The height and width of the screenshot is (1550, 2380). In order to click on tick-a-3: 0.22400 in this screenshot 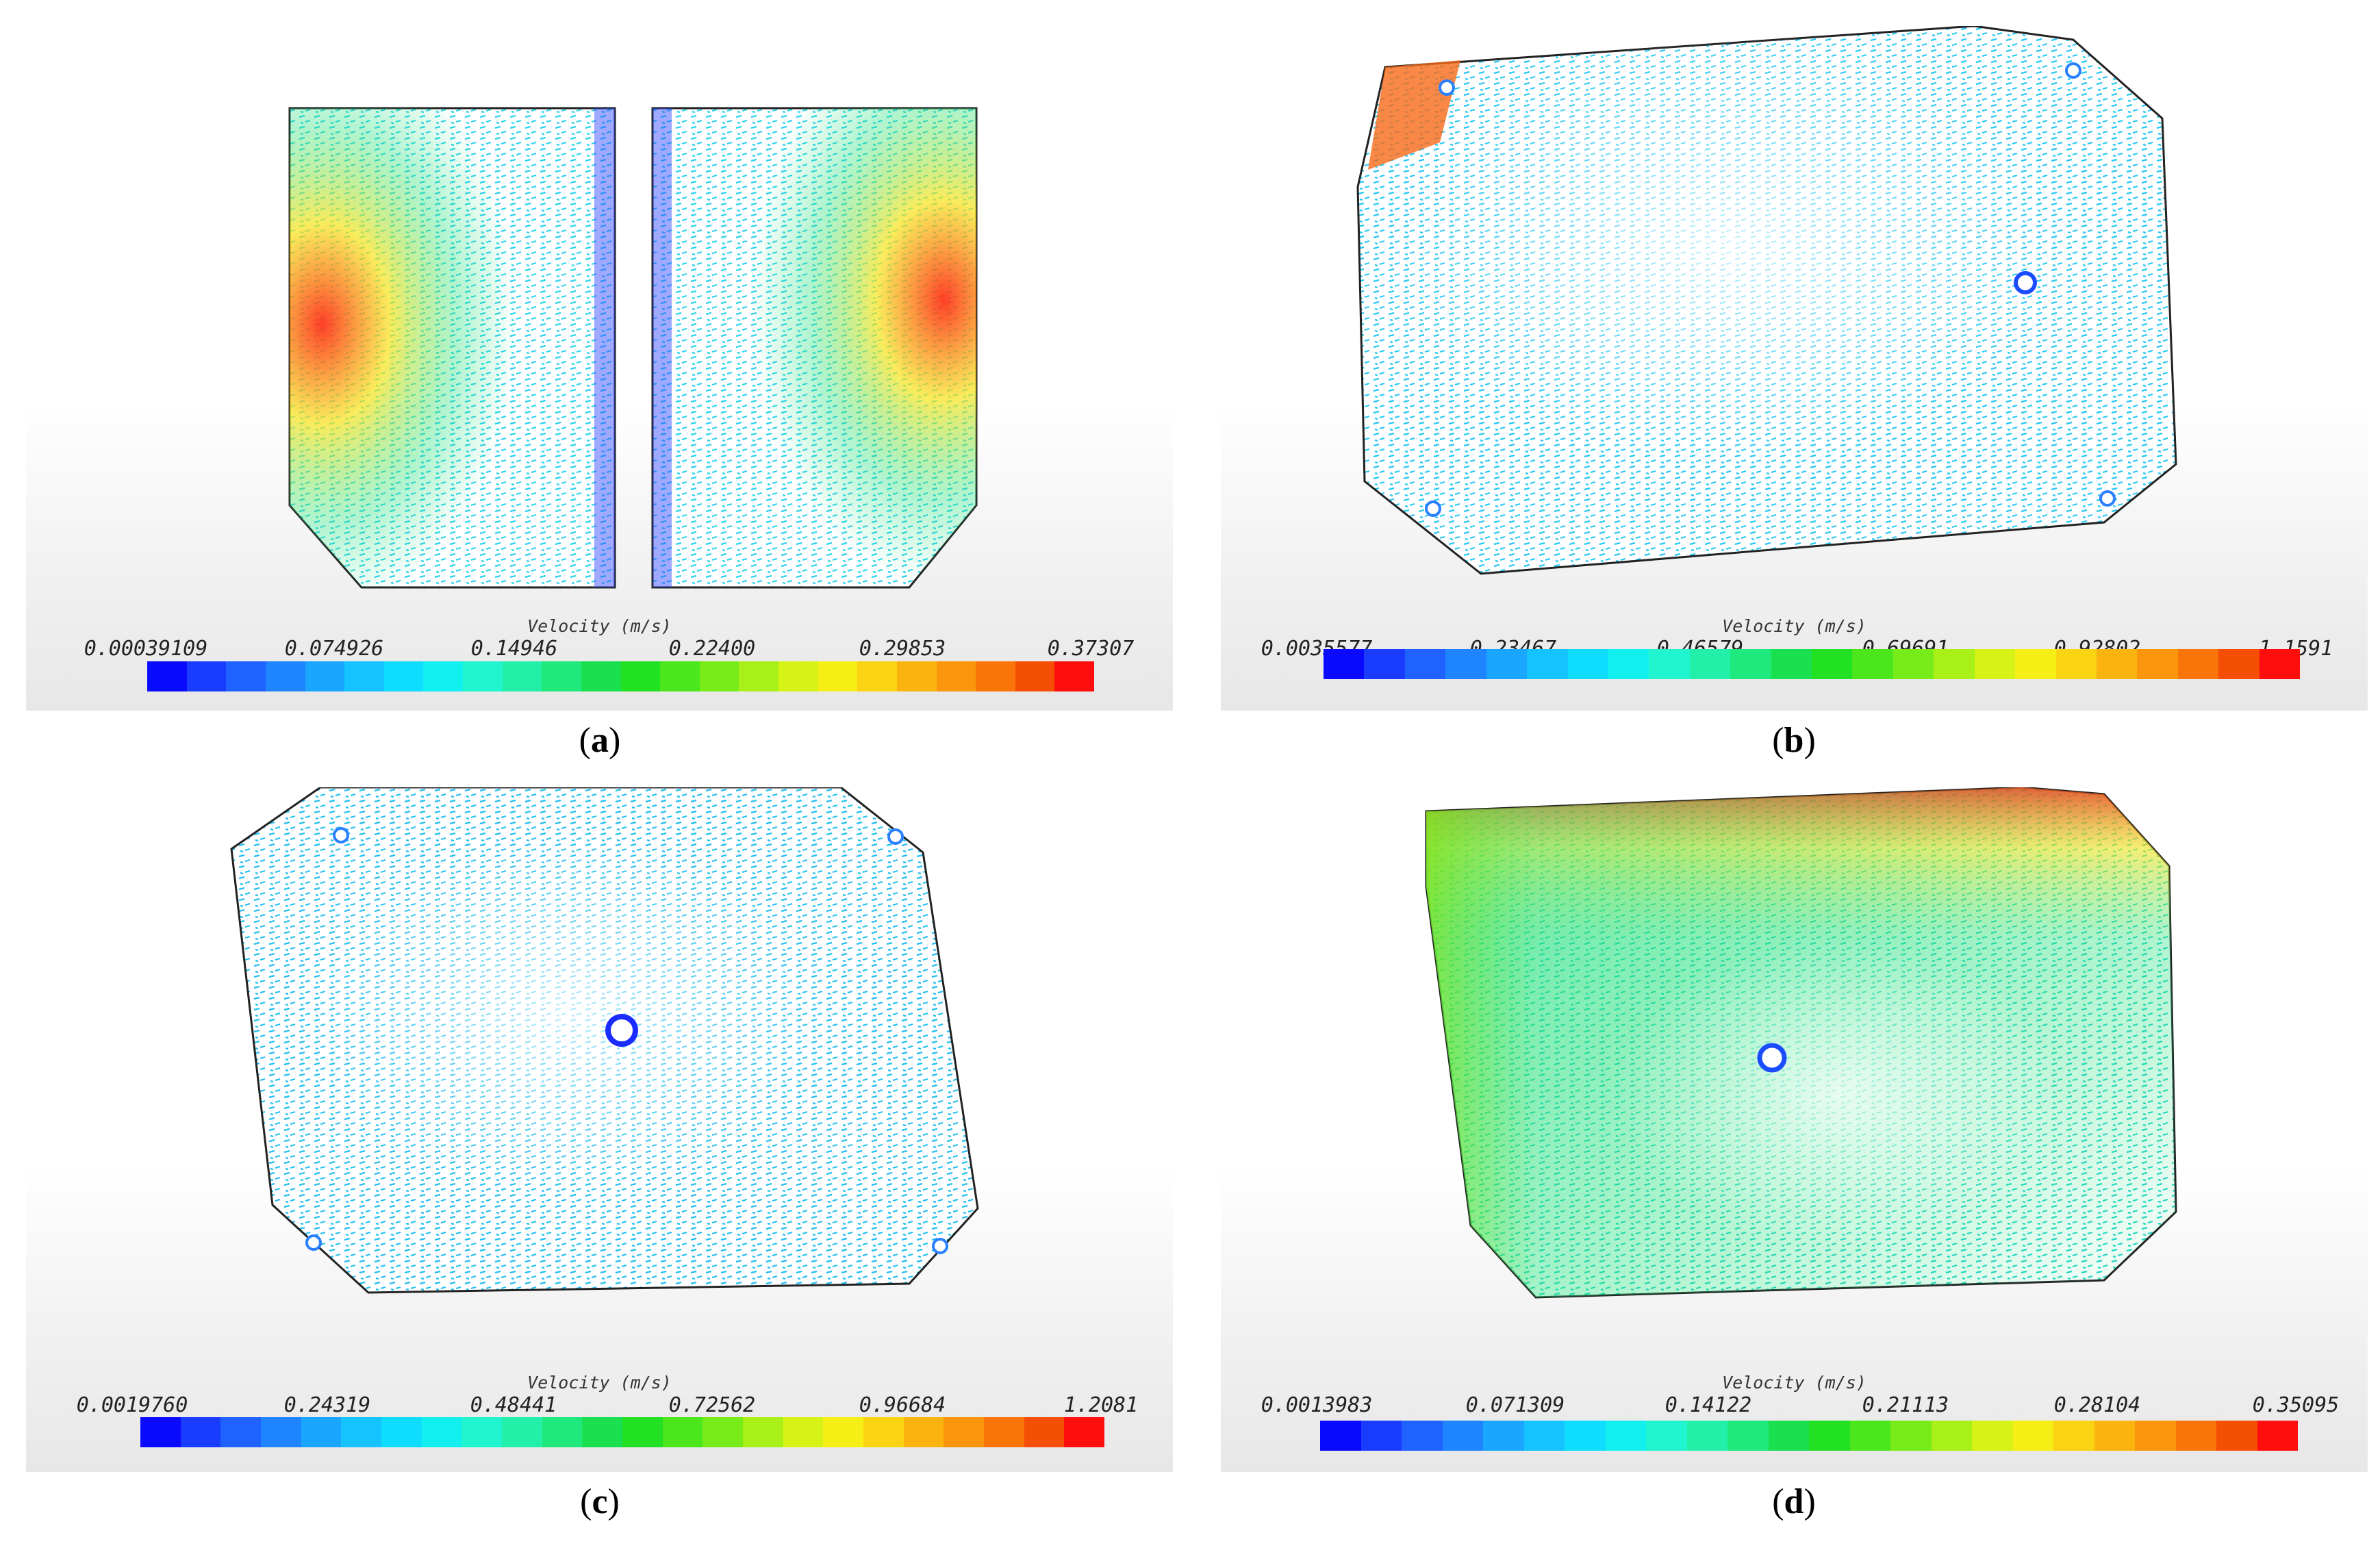, I will do `click(712, 649)`.